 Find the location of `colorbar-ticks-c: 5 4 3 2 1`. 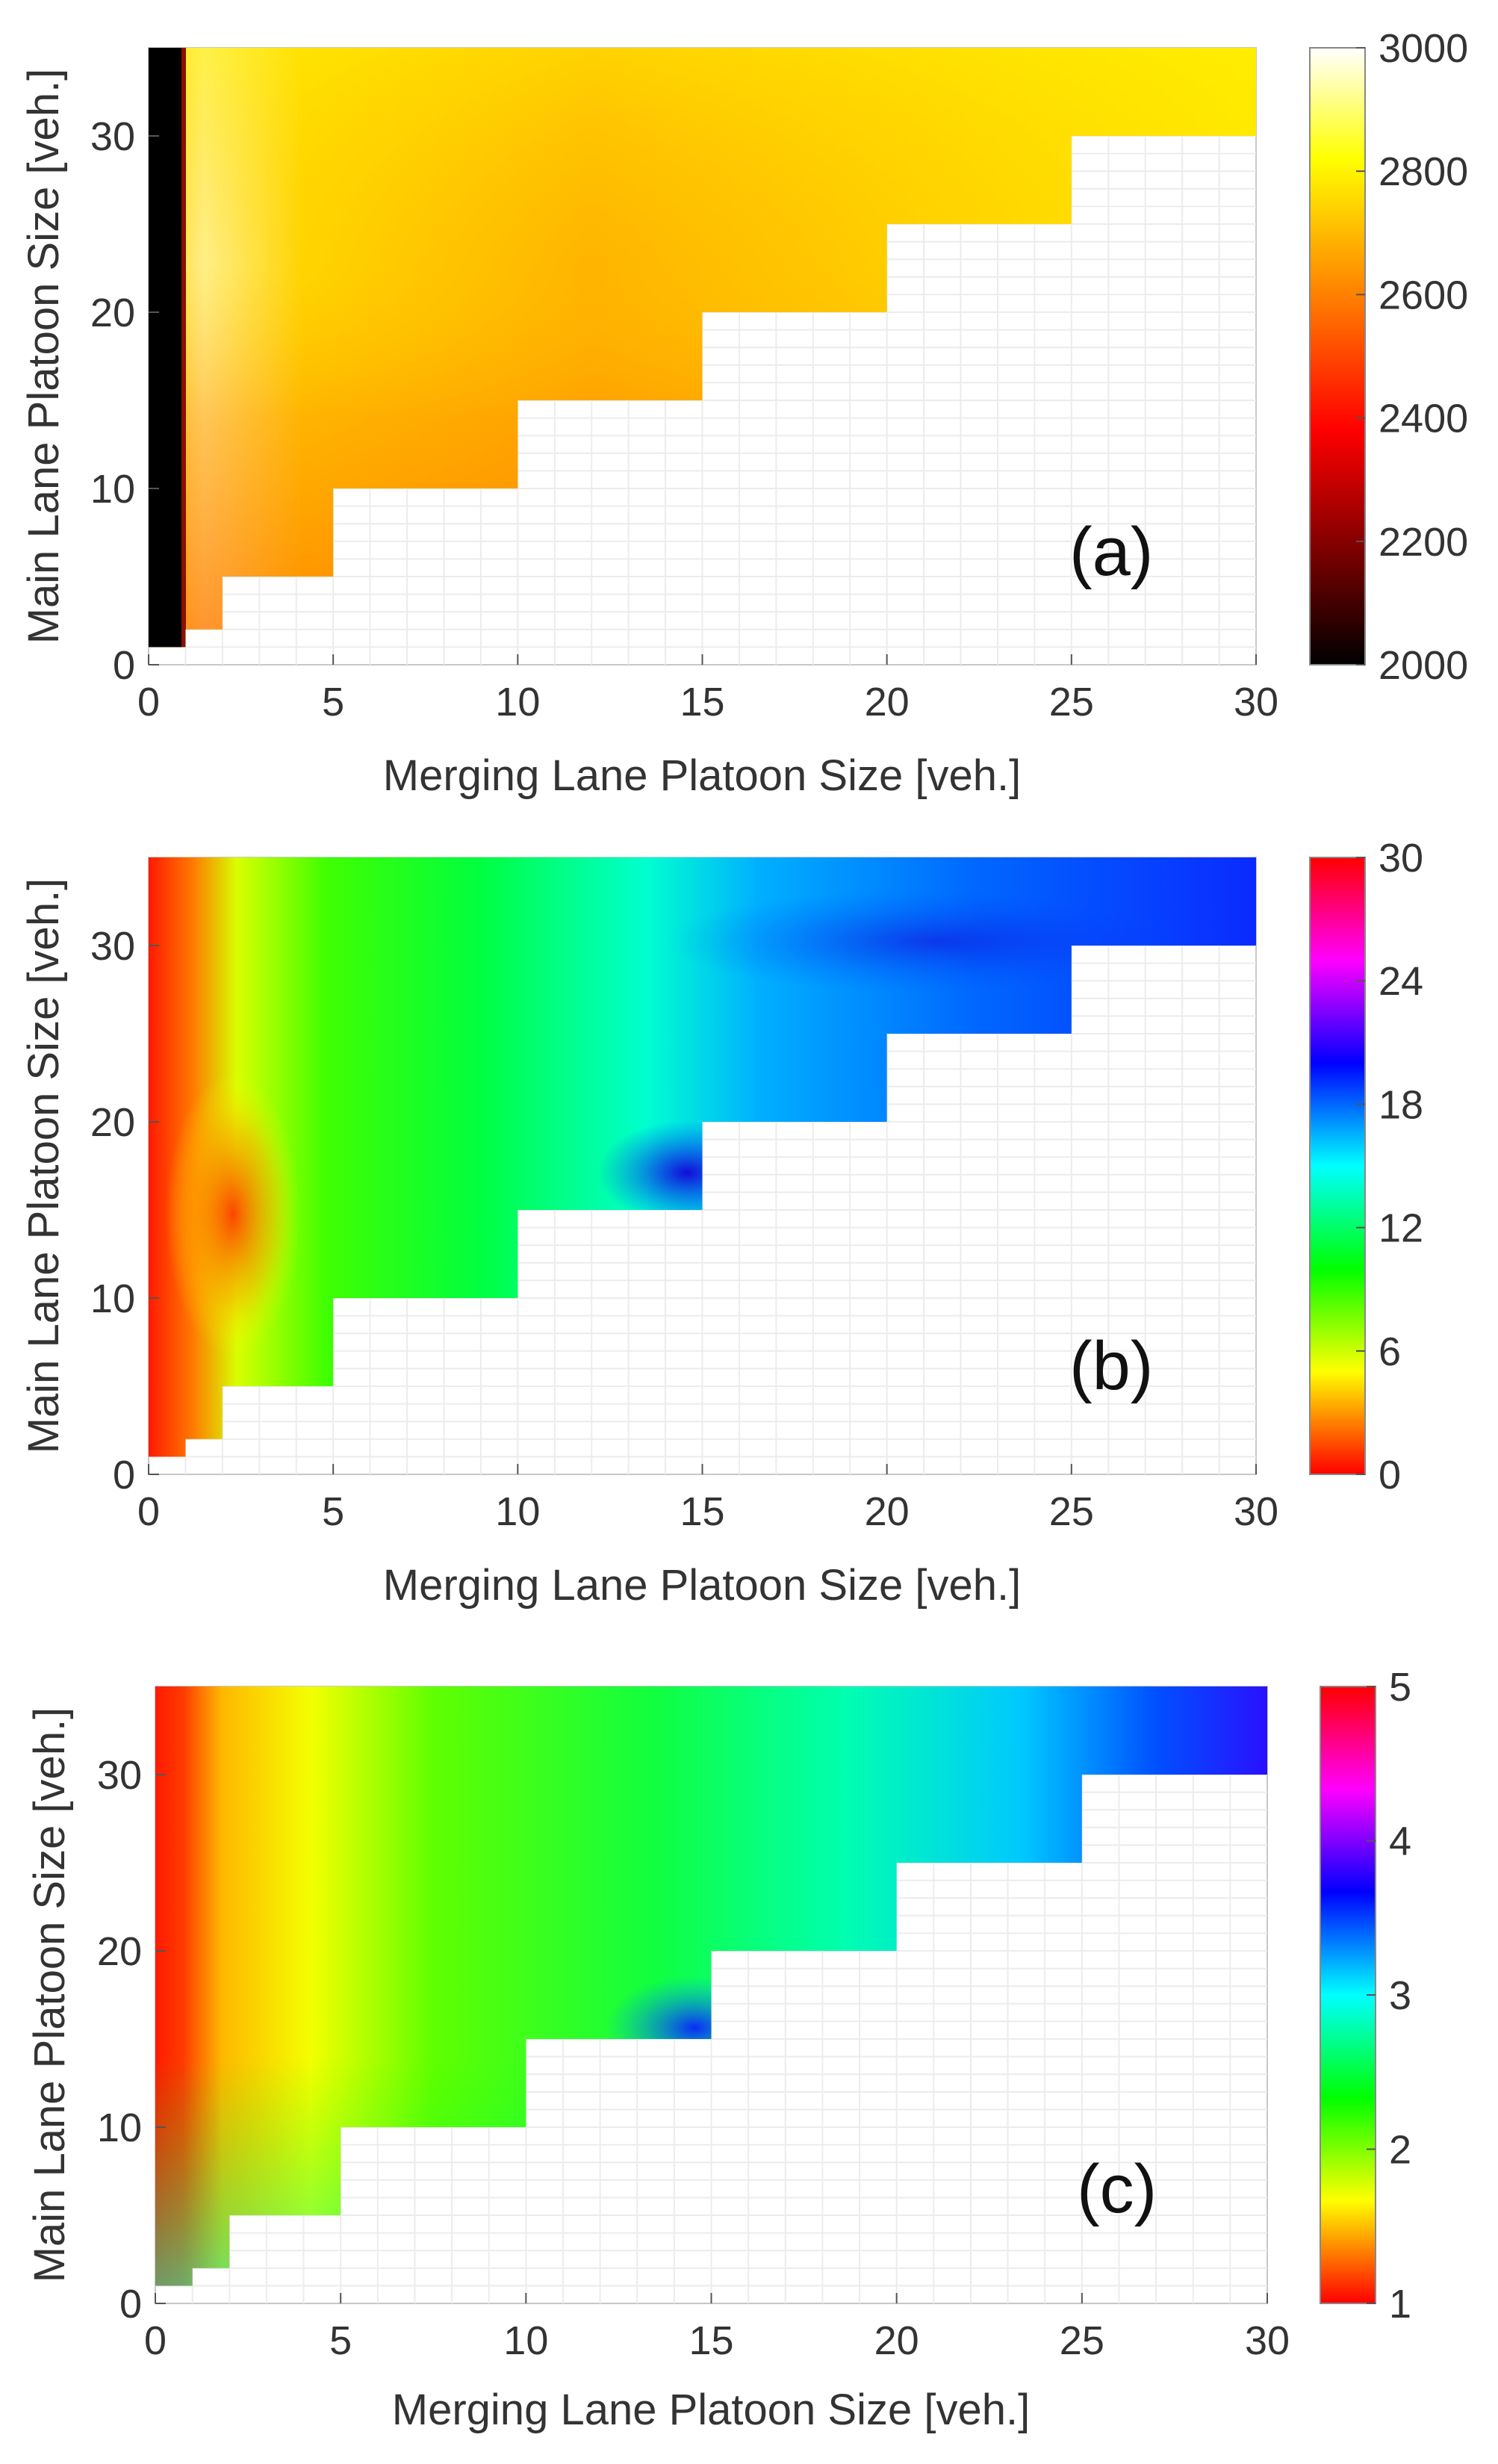

colorbar-ticks-c: 5 4 3 2 1 is located at coordinates (1389, 1996).